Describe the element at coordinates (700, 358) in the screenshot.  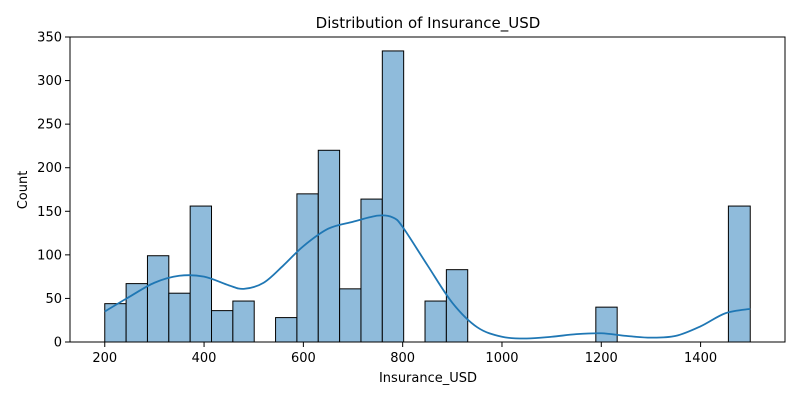
I see `x-tick-label: 1400` at that location.